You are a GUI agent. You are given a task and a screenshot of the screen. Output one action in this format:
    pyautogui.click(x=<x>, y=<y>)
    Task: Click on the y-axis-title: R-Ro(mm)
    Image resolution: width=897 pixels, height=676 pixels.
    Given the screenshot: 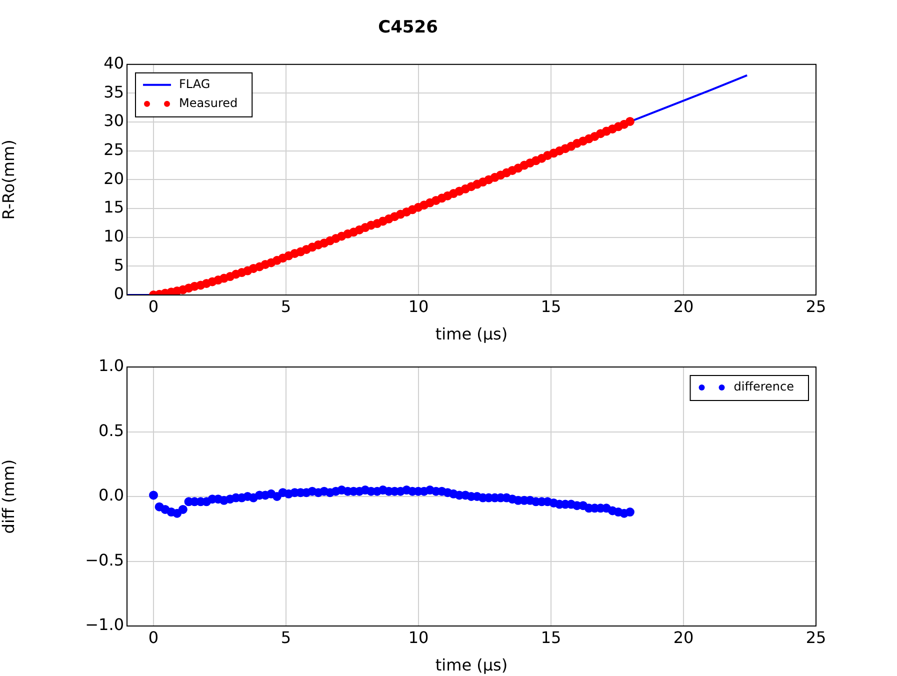 What is the action you would take?
    pyautogui.click(x=9, y=180)
    